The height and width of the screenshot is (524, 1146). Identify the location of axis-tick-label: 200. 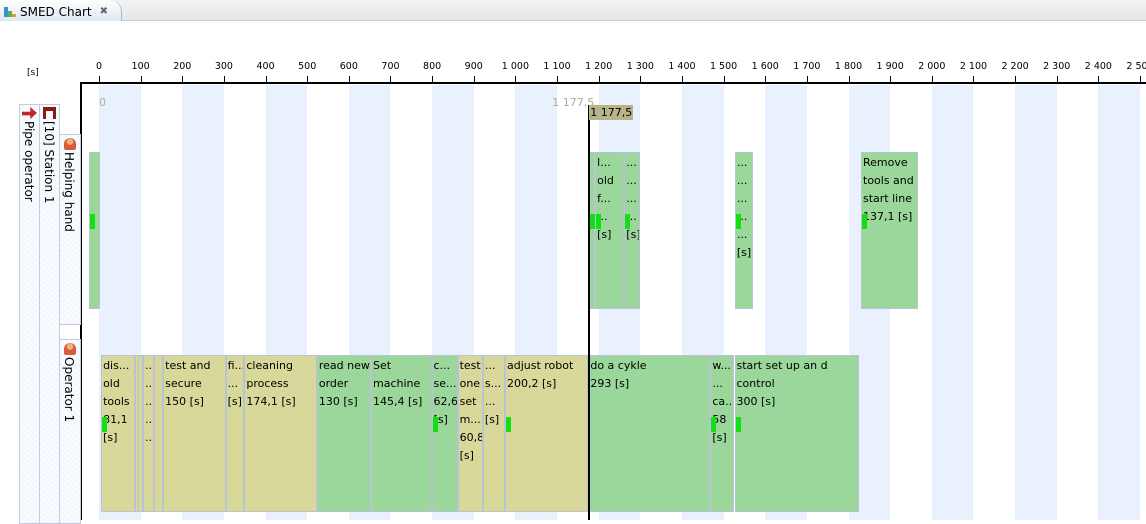
(182, 66).